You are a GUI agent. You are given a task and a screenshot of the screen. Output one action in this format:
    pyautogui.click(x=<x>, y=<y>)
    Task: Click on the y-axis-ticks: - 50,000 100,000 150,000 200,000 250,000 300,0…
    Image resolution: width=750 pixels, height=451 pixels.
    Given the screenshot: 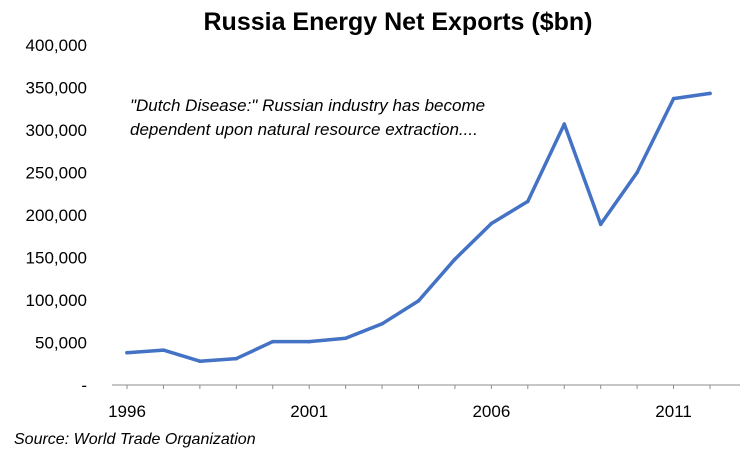 What is the action you would take?
    pyautogui.click(x=56, y=215)
    